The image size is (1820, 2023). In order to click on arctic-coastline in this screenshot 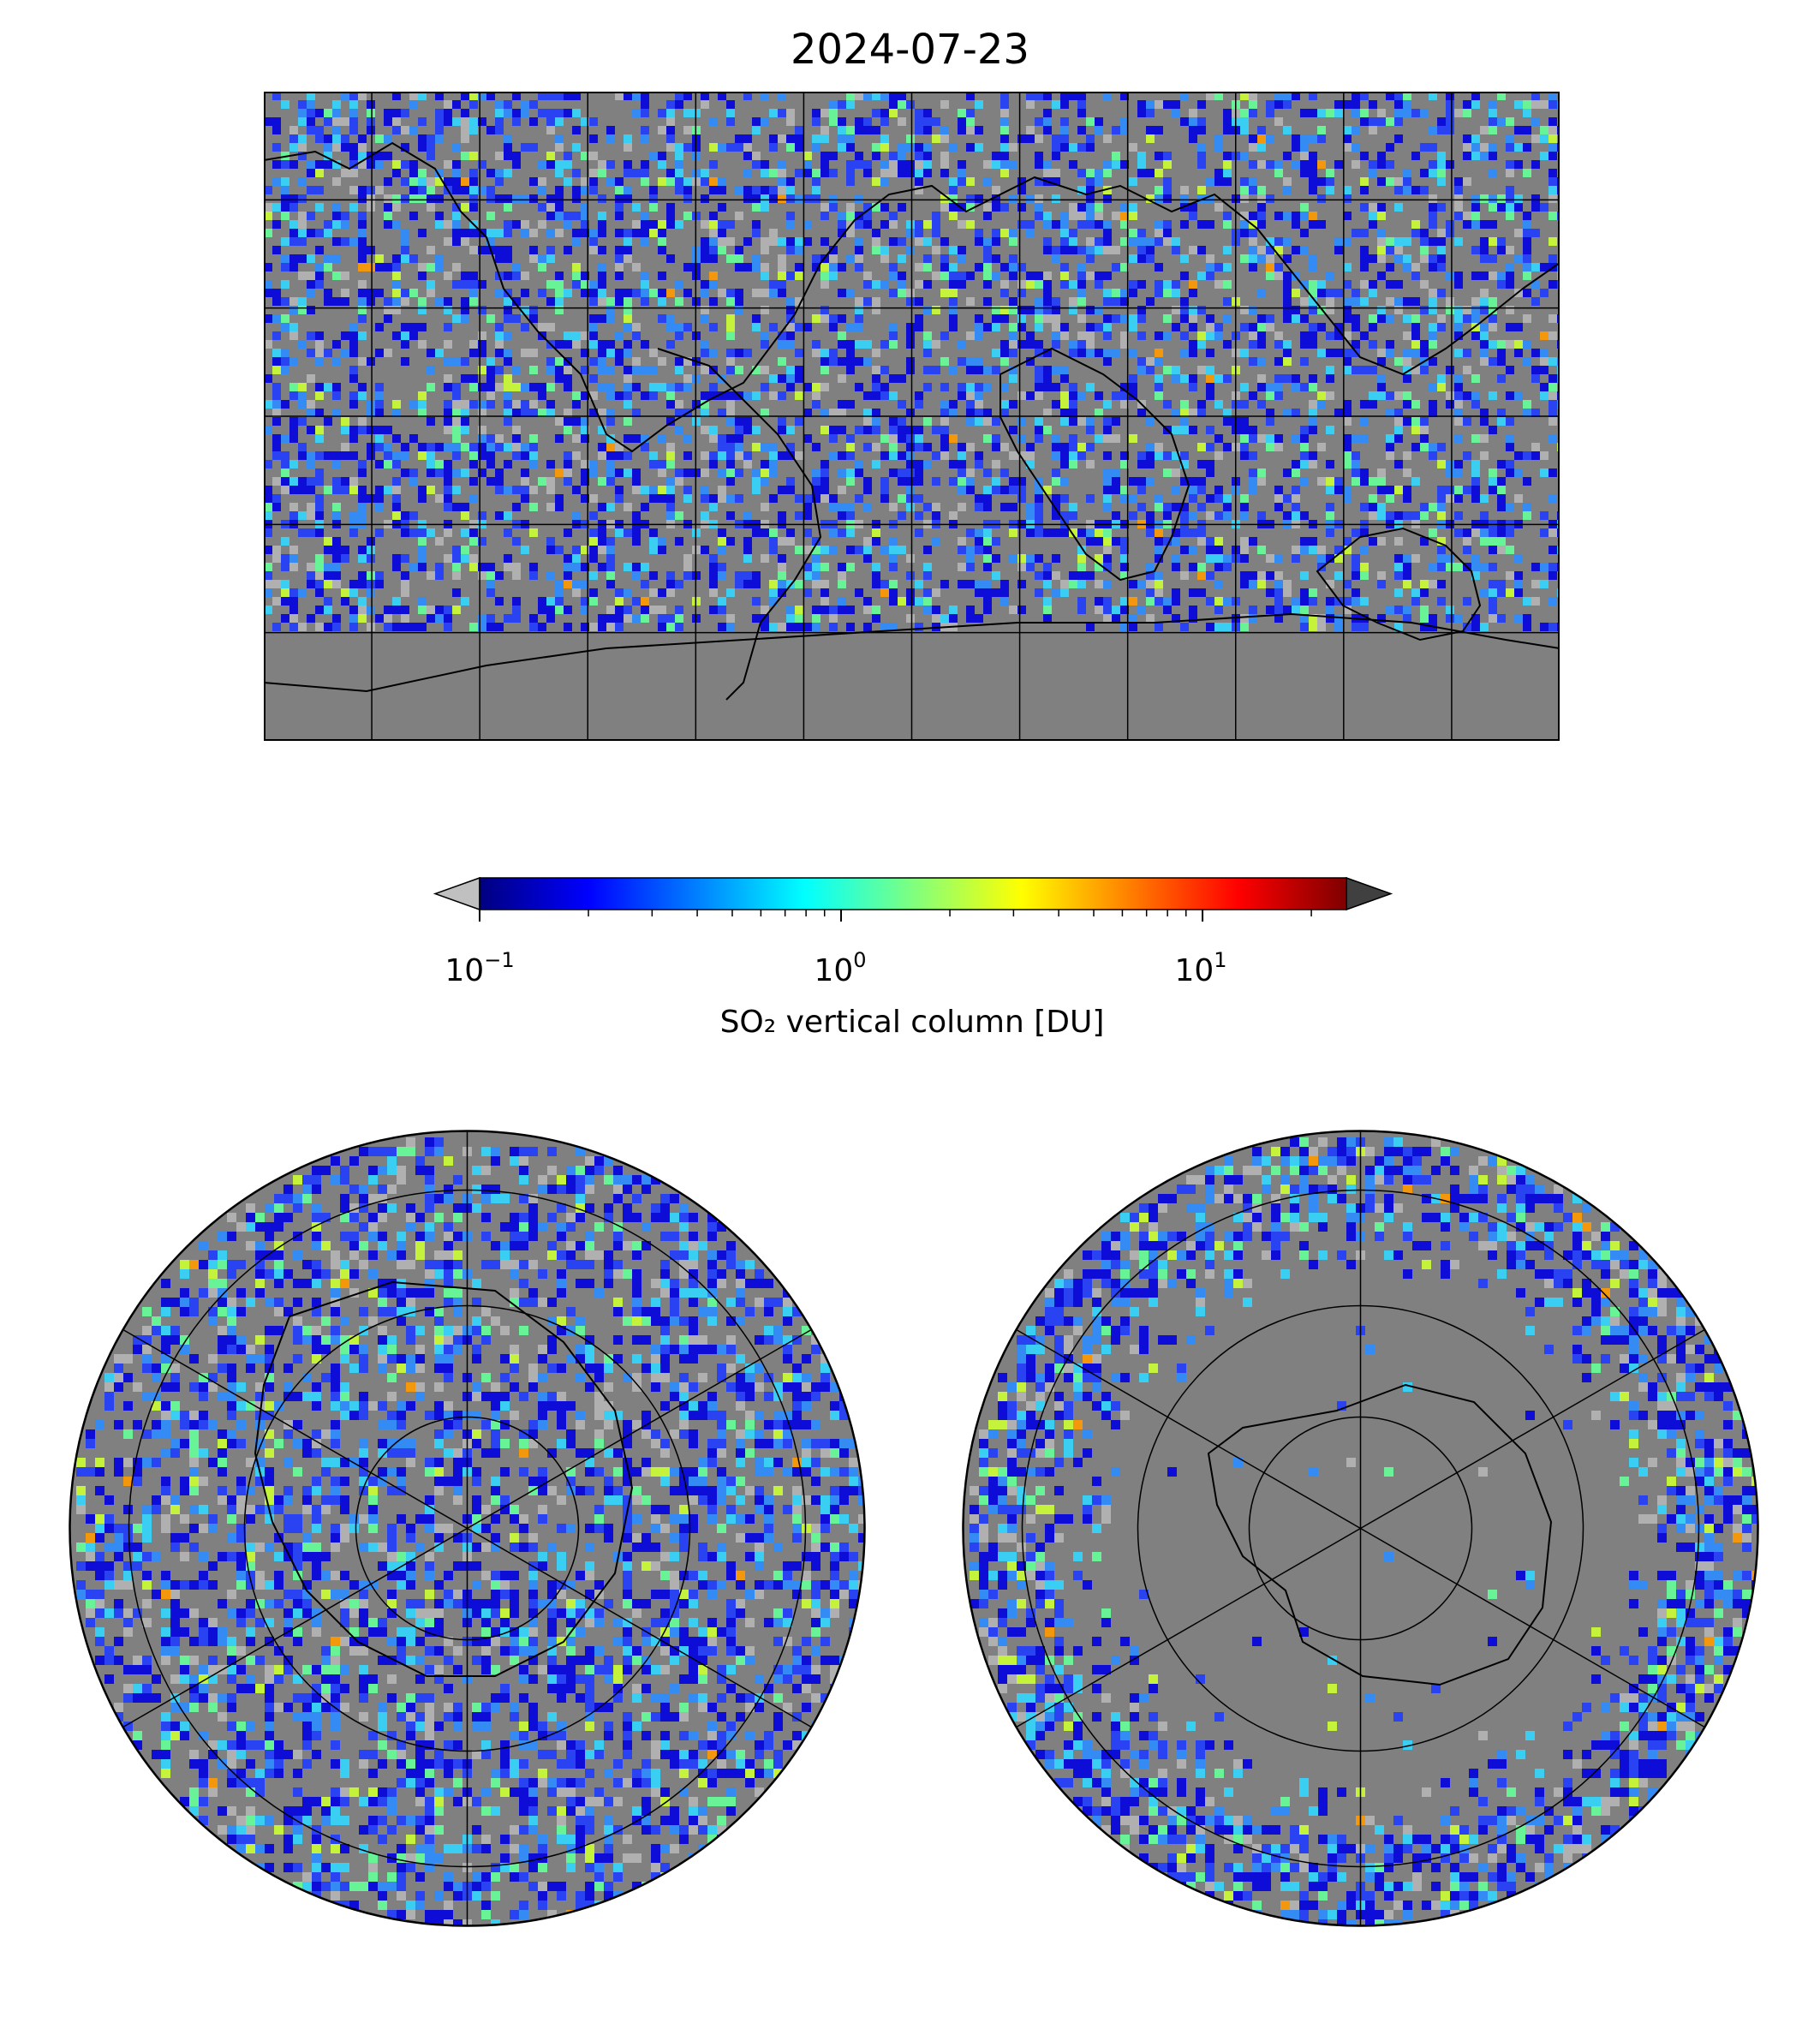, I will do `click(444, 1478)`.